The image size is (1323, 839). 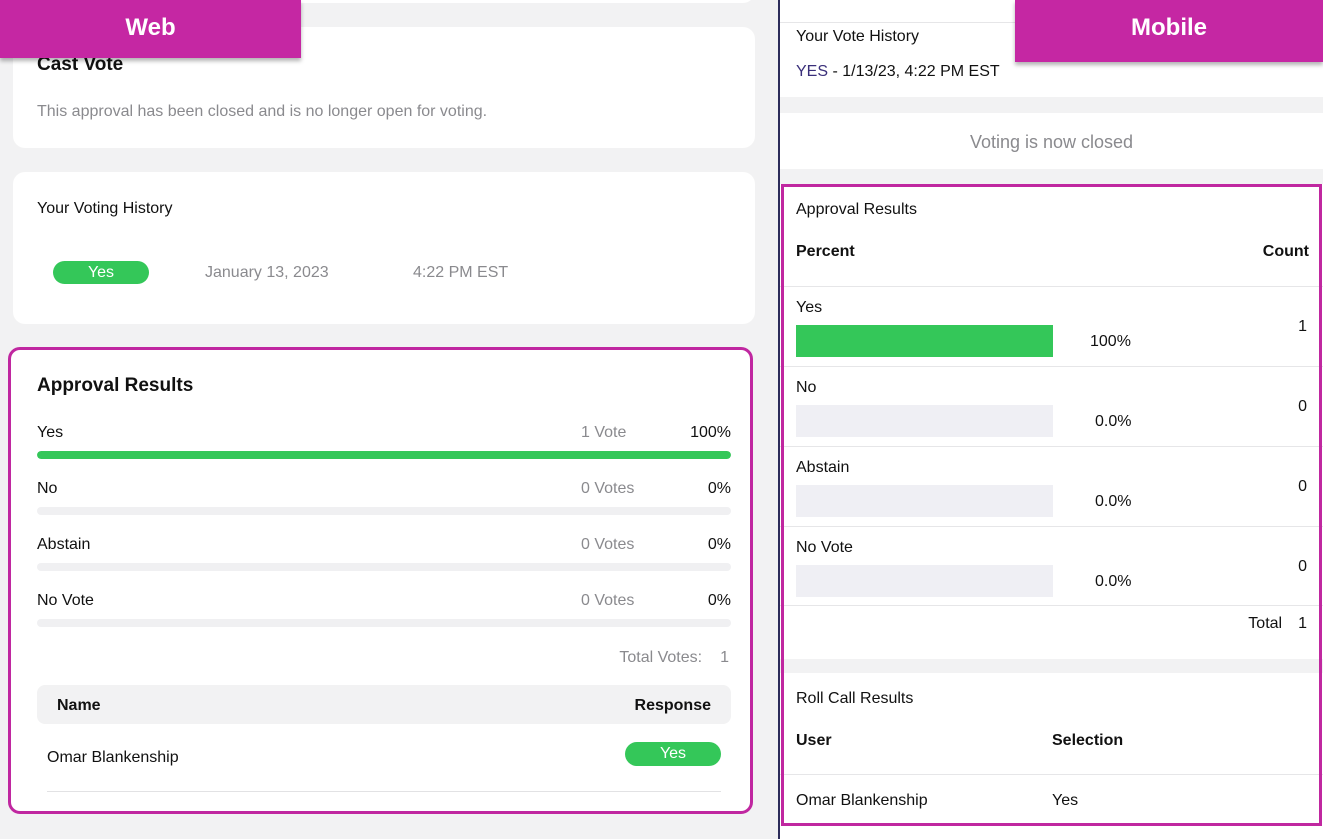 What do you see at coordinates (672, 705) in the screenshot?
I see `column-header-response: Response` at bounding box center [672, 705].